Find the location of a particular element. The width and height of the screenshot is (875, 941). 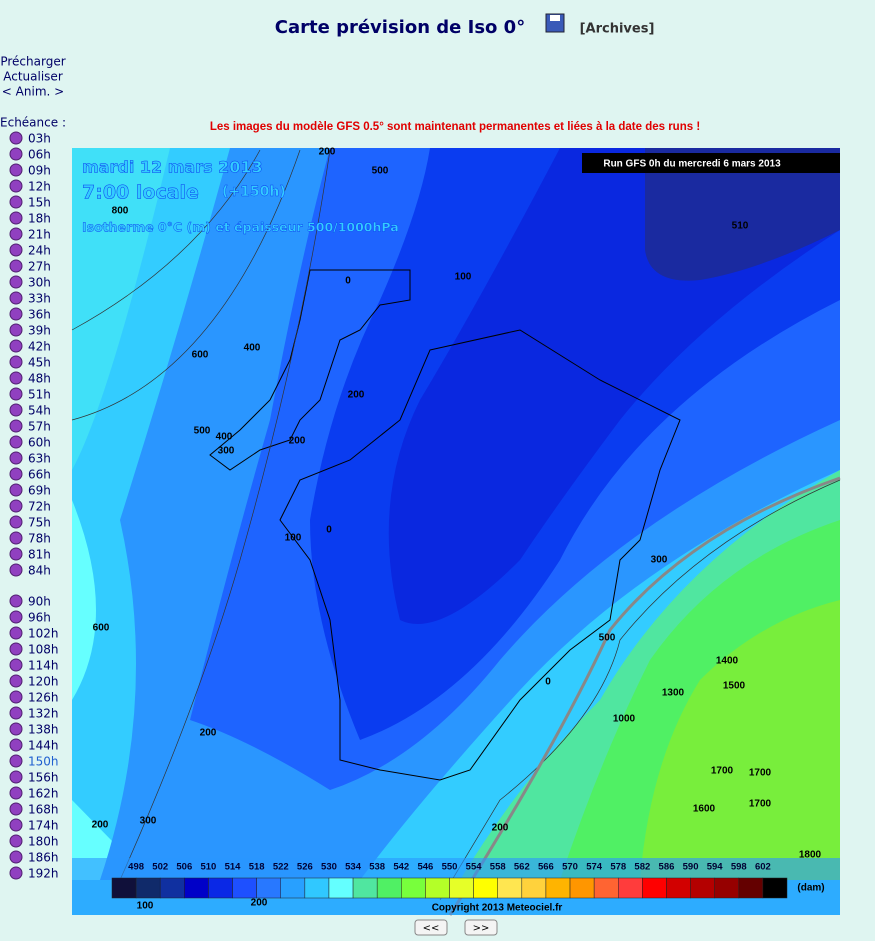

hour-link: 45h is located at coordinates (39, 363).